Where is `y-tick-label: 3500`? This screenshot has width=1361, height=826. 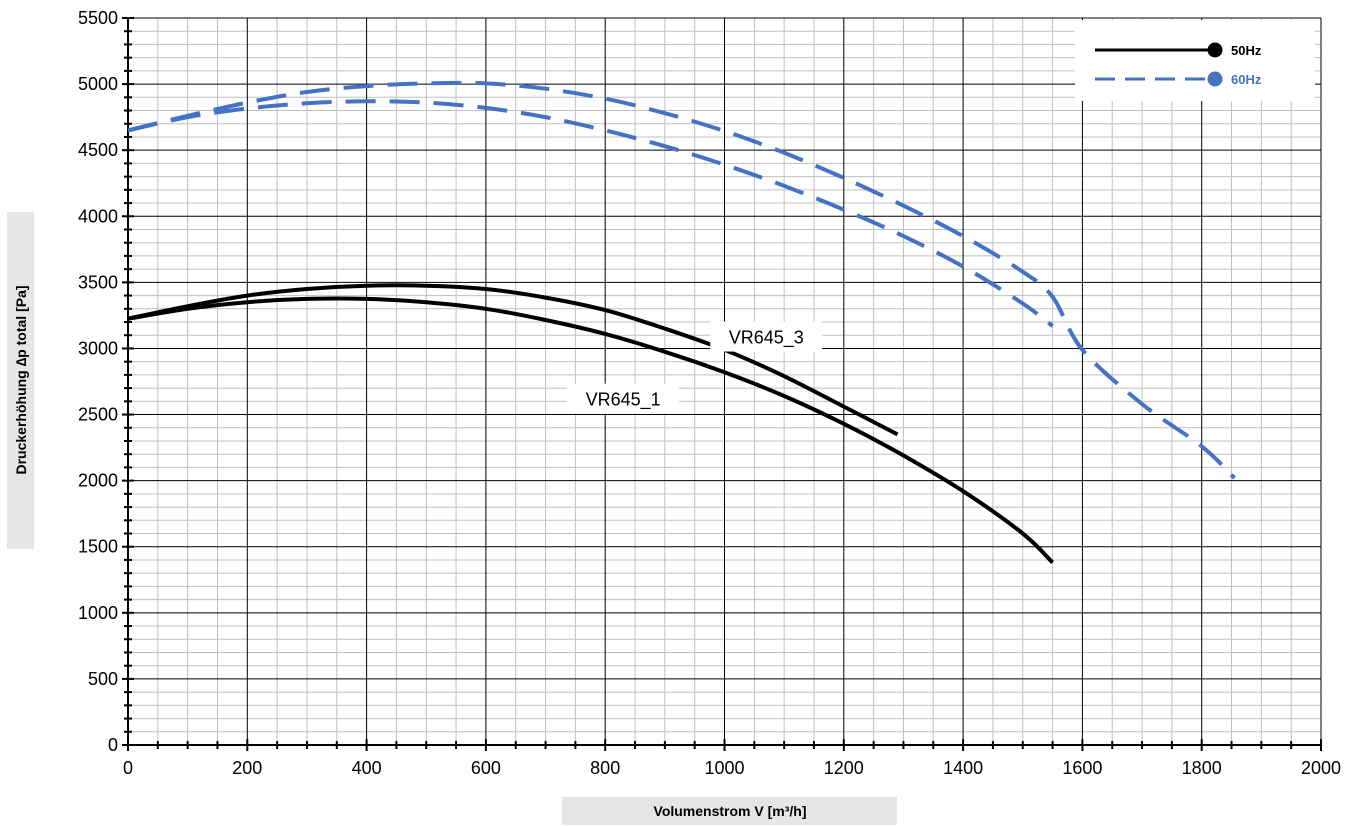
y-tick-label: 3500 is located at coordinates (98, 282).